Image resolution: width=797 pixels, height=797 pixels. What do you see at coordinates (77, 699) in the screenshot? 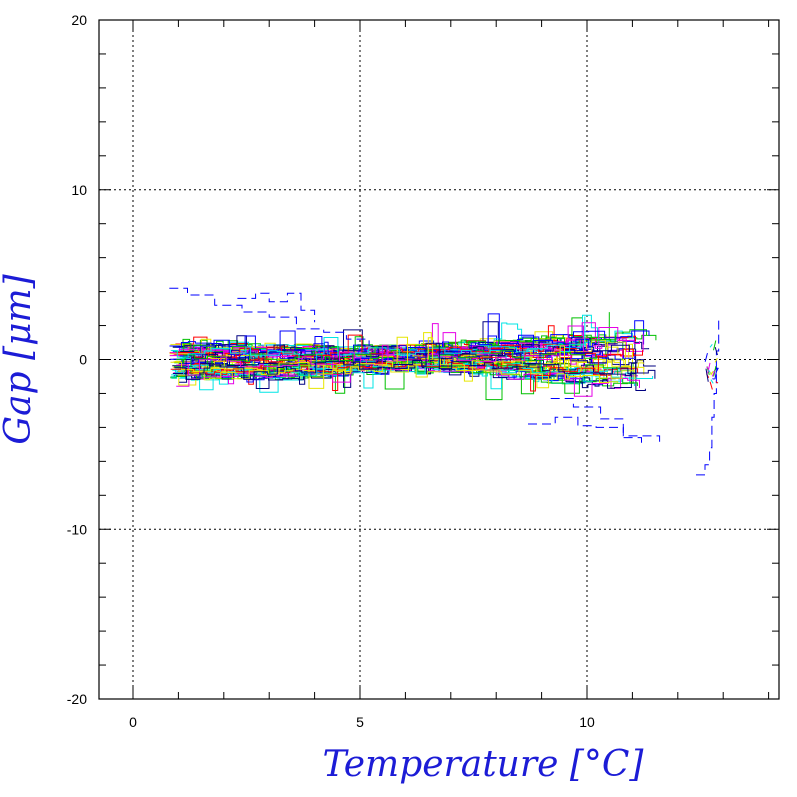
I see `y-tick-label: -20` at bounding box center [77, 699].